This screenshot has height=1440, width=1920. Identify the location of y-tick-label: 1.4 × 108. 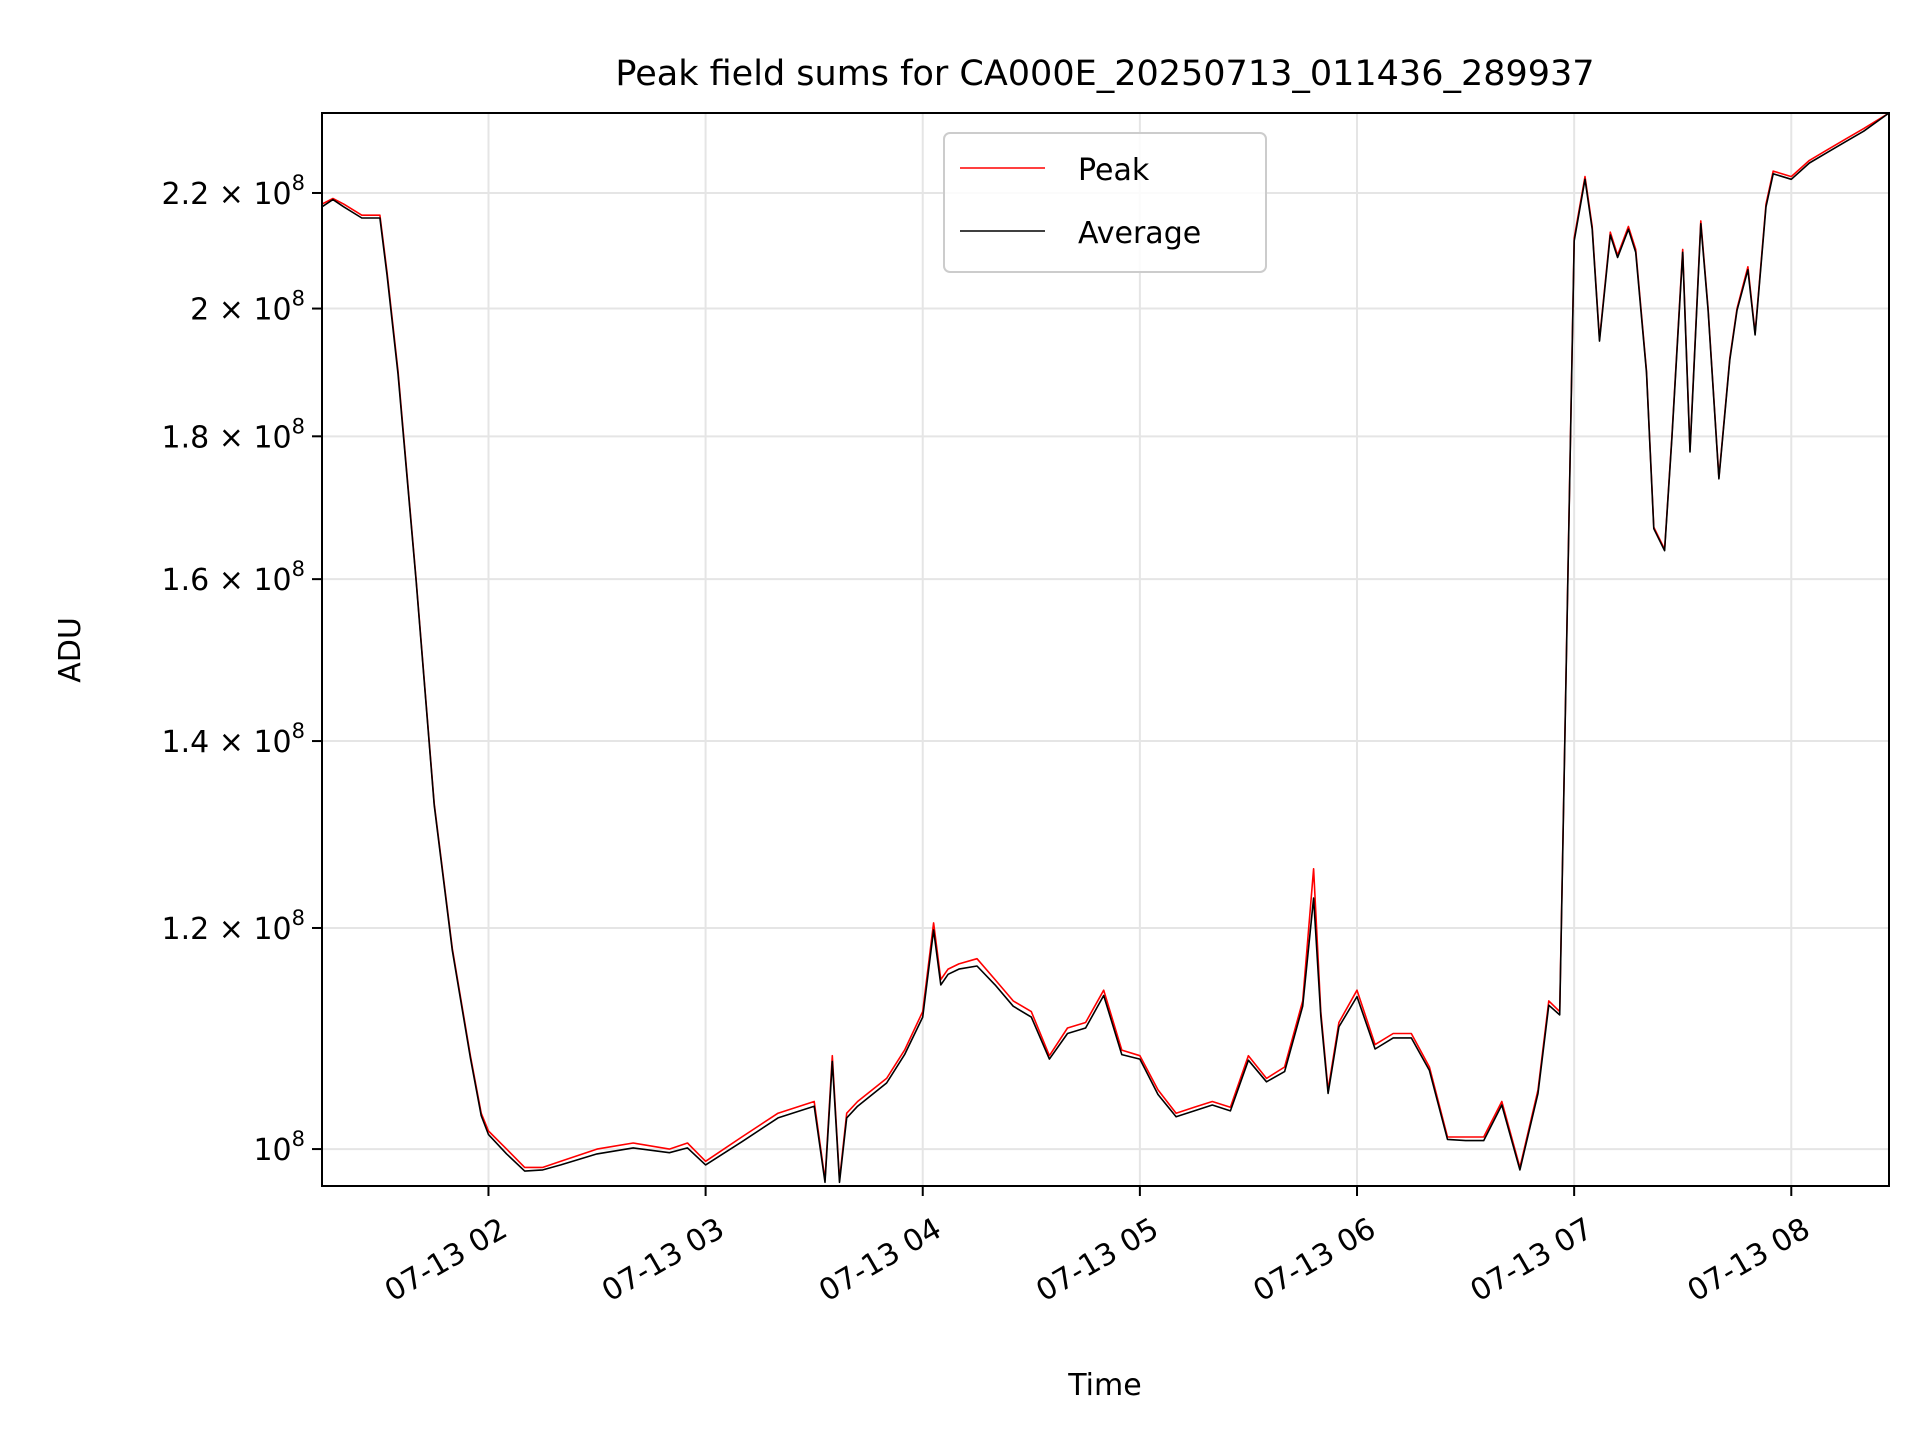
(234, 739).